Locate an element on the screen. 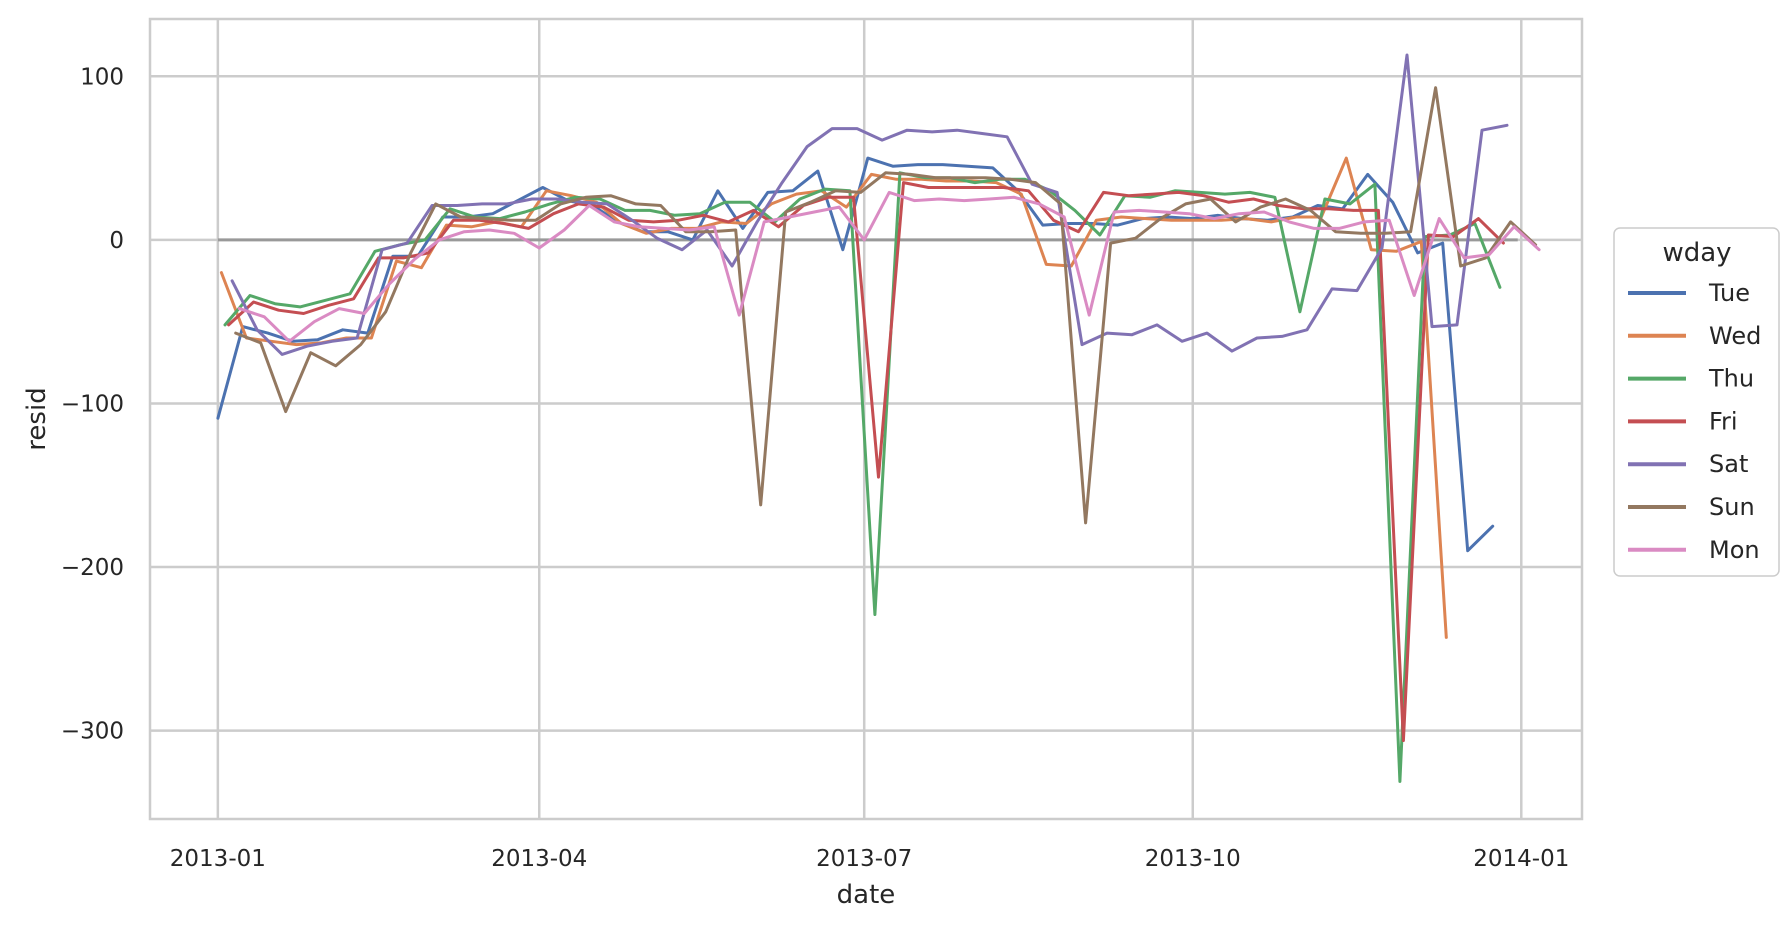 This screenshot has width=1783, height=929. y-tick-label: −300 is located at coordinates (92, 732).